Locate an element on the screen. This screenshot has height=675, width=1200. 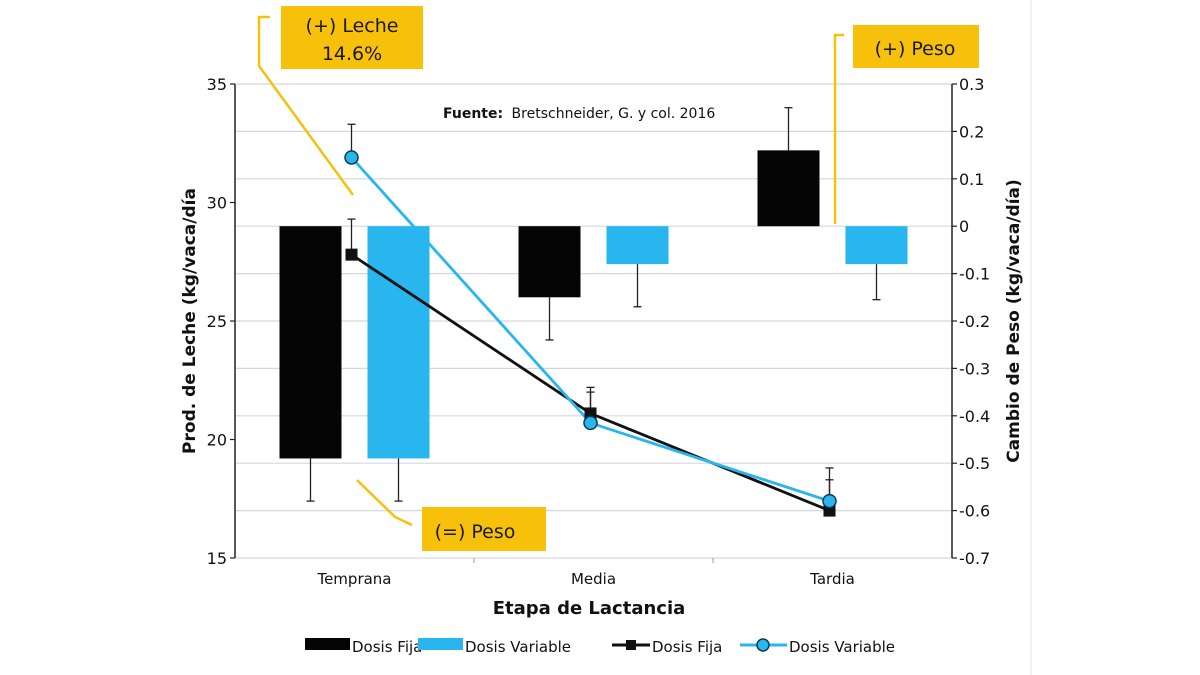
annotation-peso-plus-box is located at coordinates (916, 46).